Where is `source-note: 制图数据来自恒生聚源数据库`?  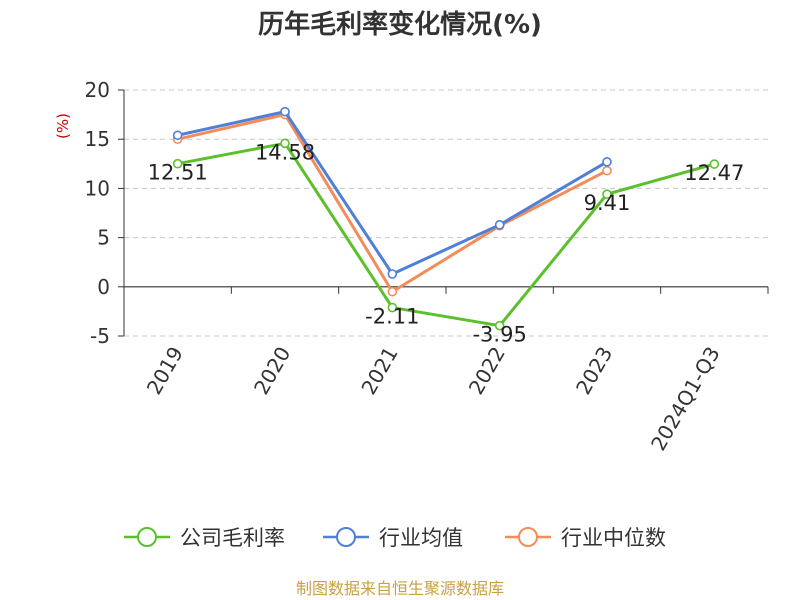
source-note: 制图数据来自恒生聚源数据库 is located at coordinates (400, 588).